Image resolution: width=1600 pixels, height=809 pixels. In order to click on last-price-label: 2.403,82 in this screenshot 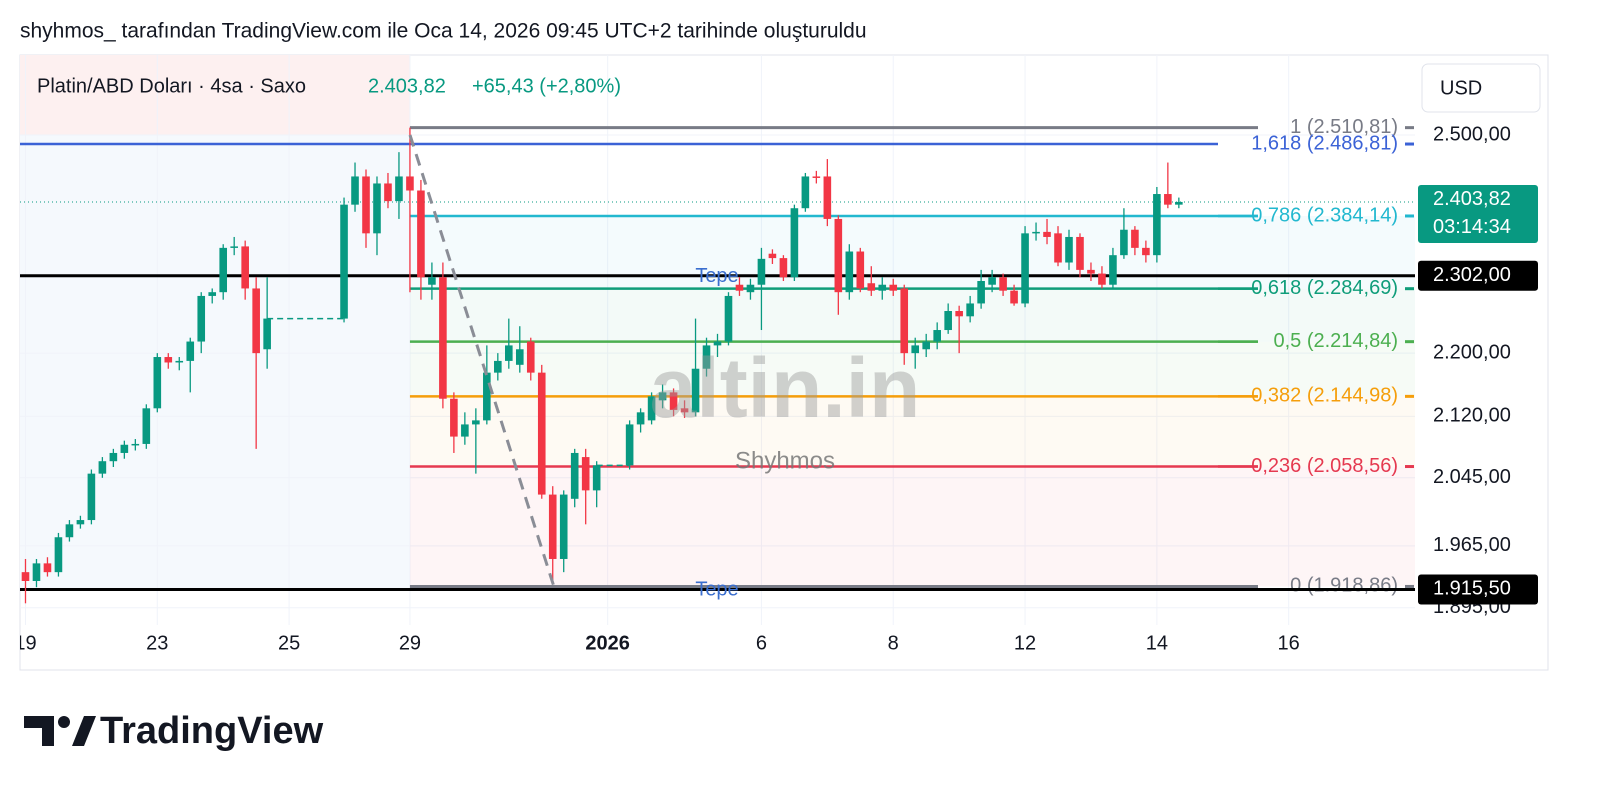, I will do `click(1472, 199)`.